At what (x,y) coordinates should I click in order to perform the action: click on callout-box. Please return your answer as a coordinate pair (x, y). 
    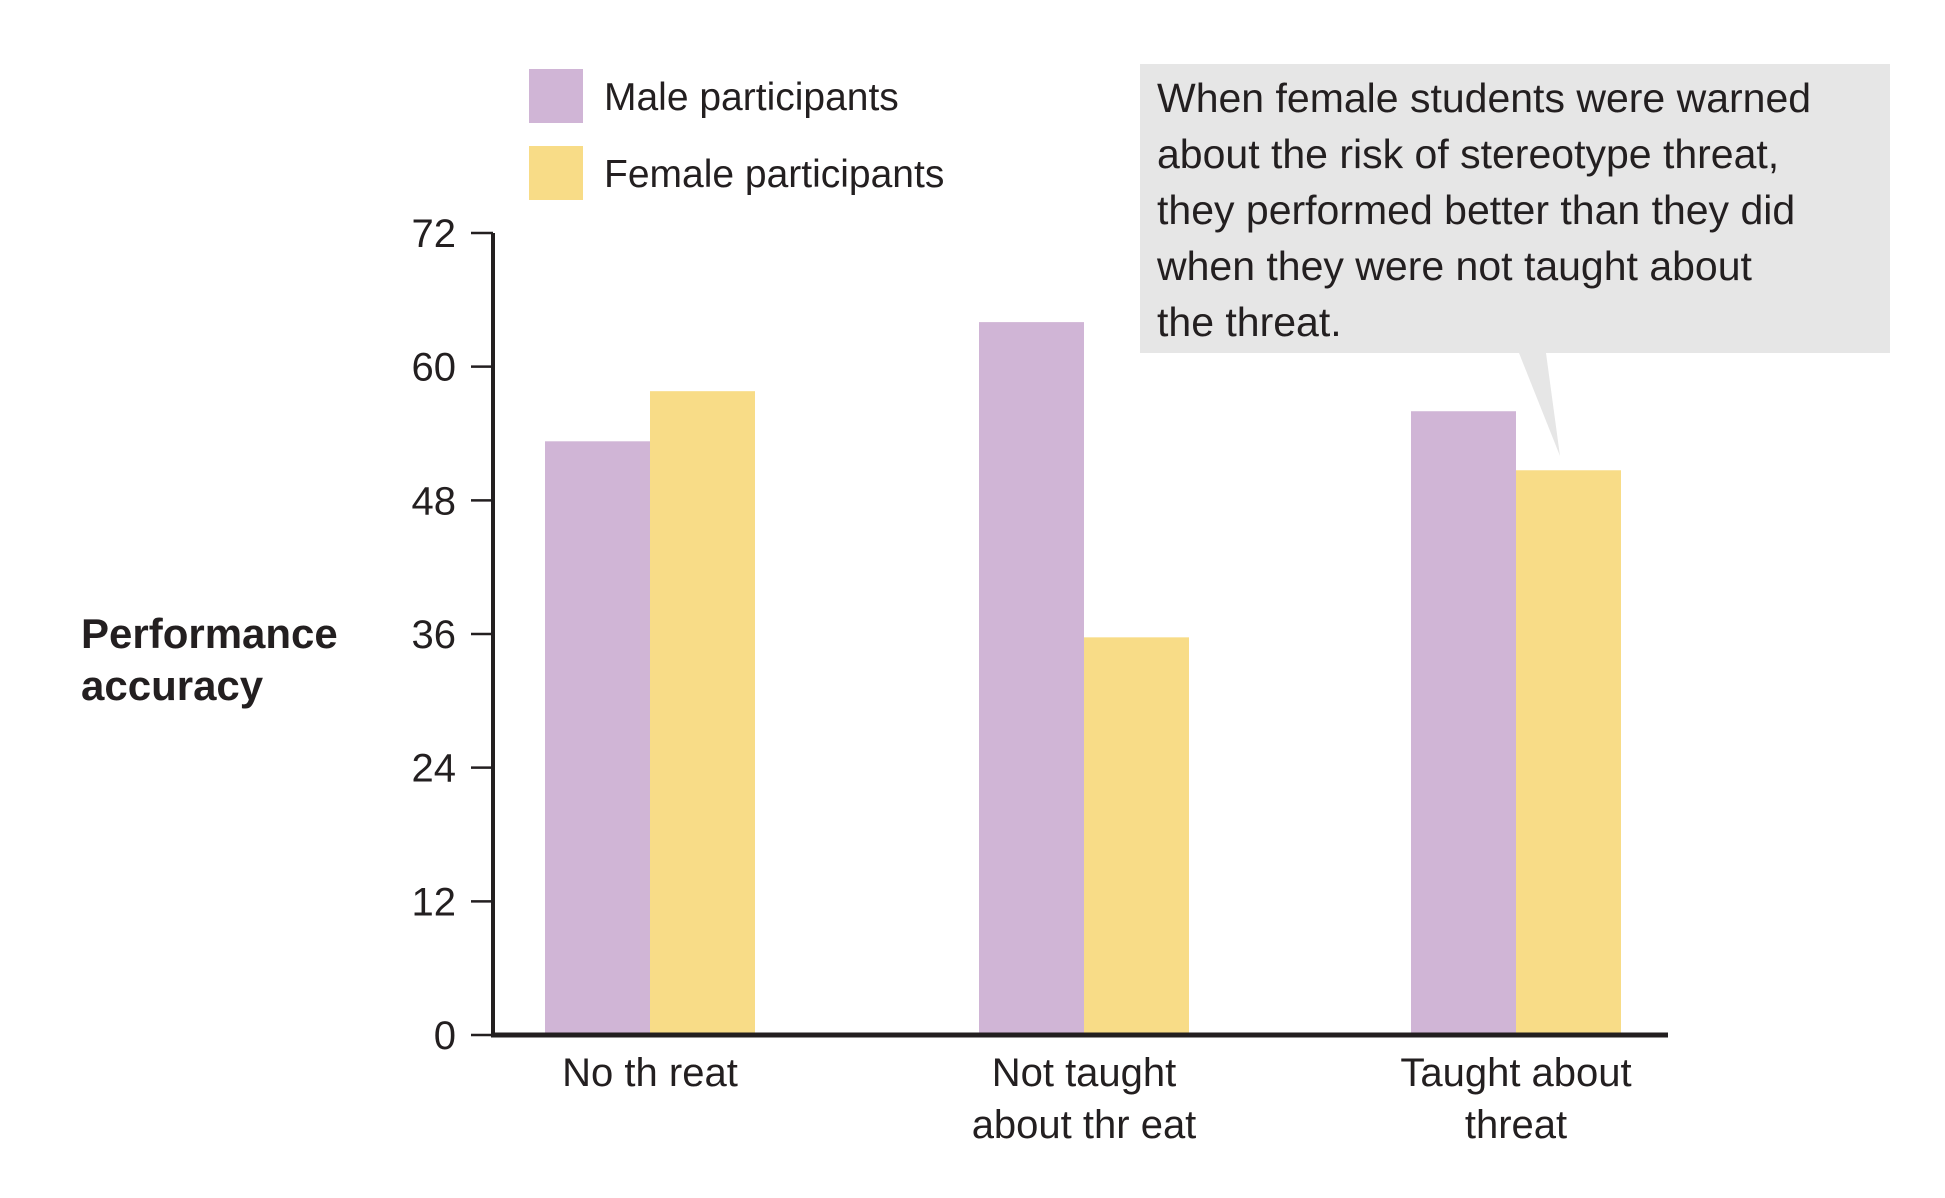
    Looking at the image, I should click on (1515, 260).